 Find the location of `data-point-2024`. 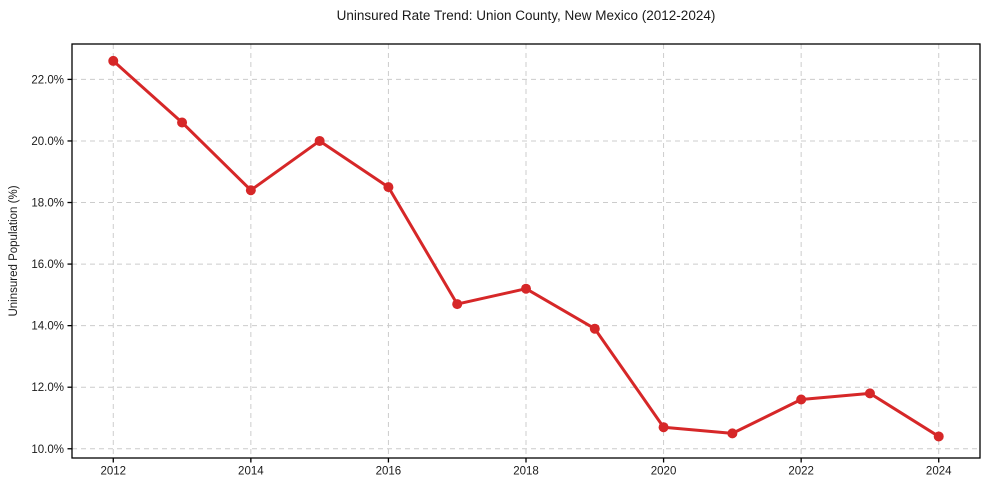

data-point-2024 is located at coordinates (938, 436).